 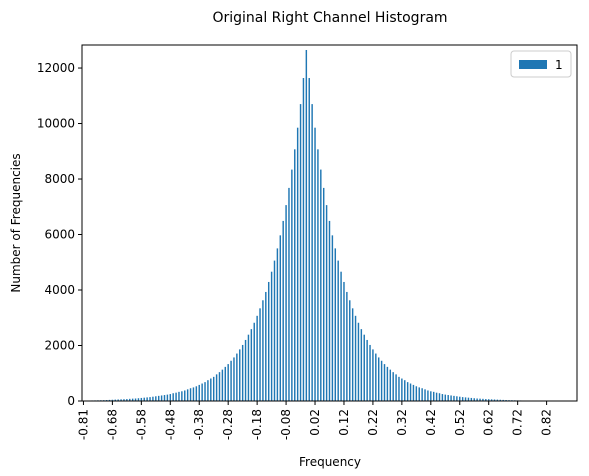 I want to click on chart-title: Original Right Channel Histogram, so click(x=329, y=18).